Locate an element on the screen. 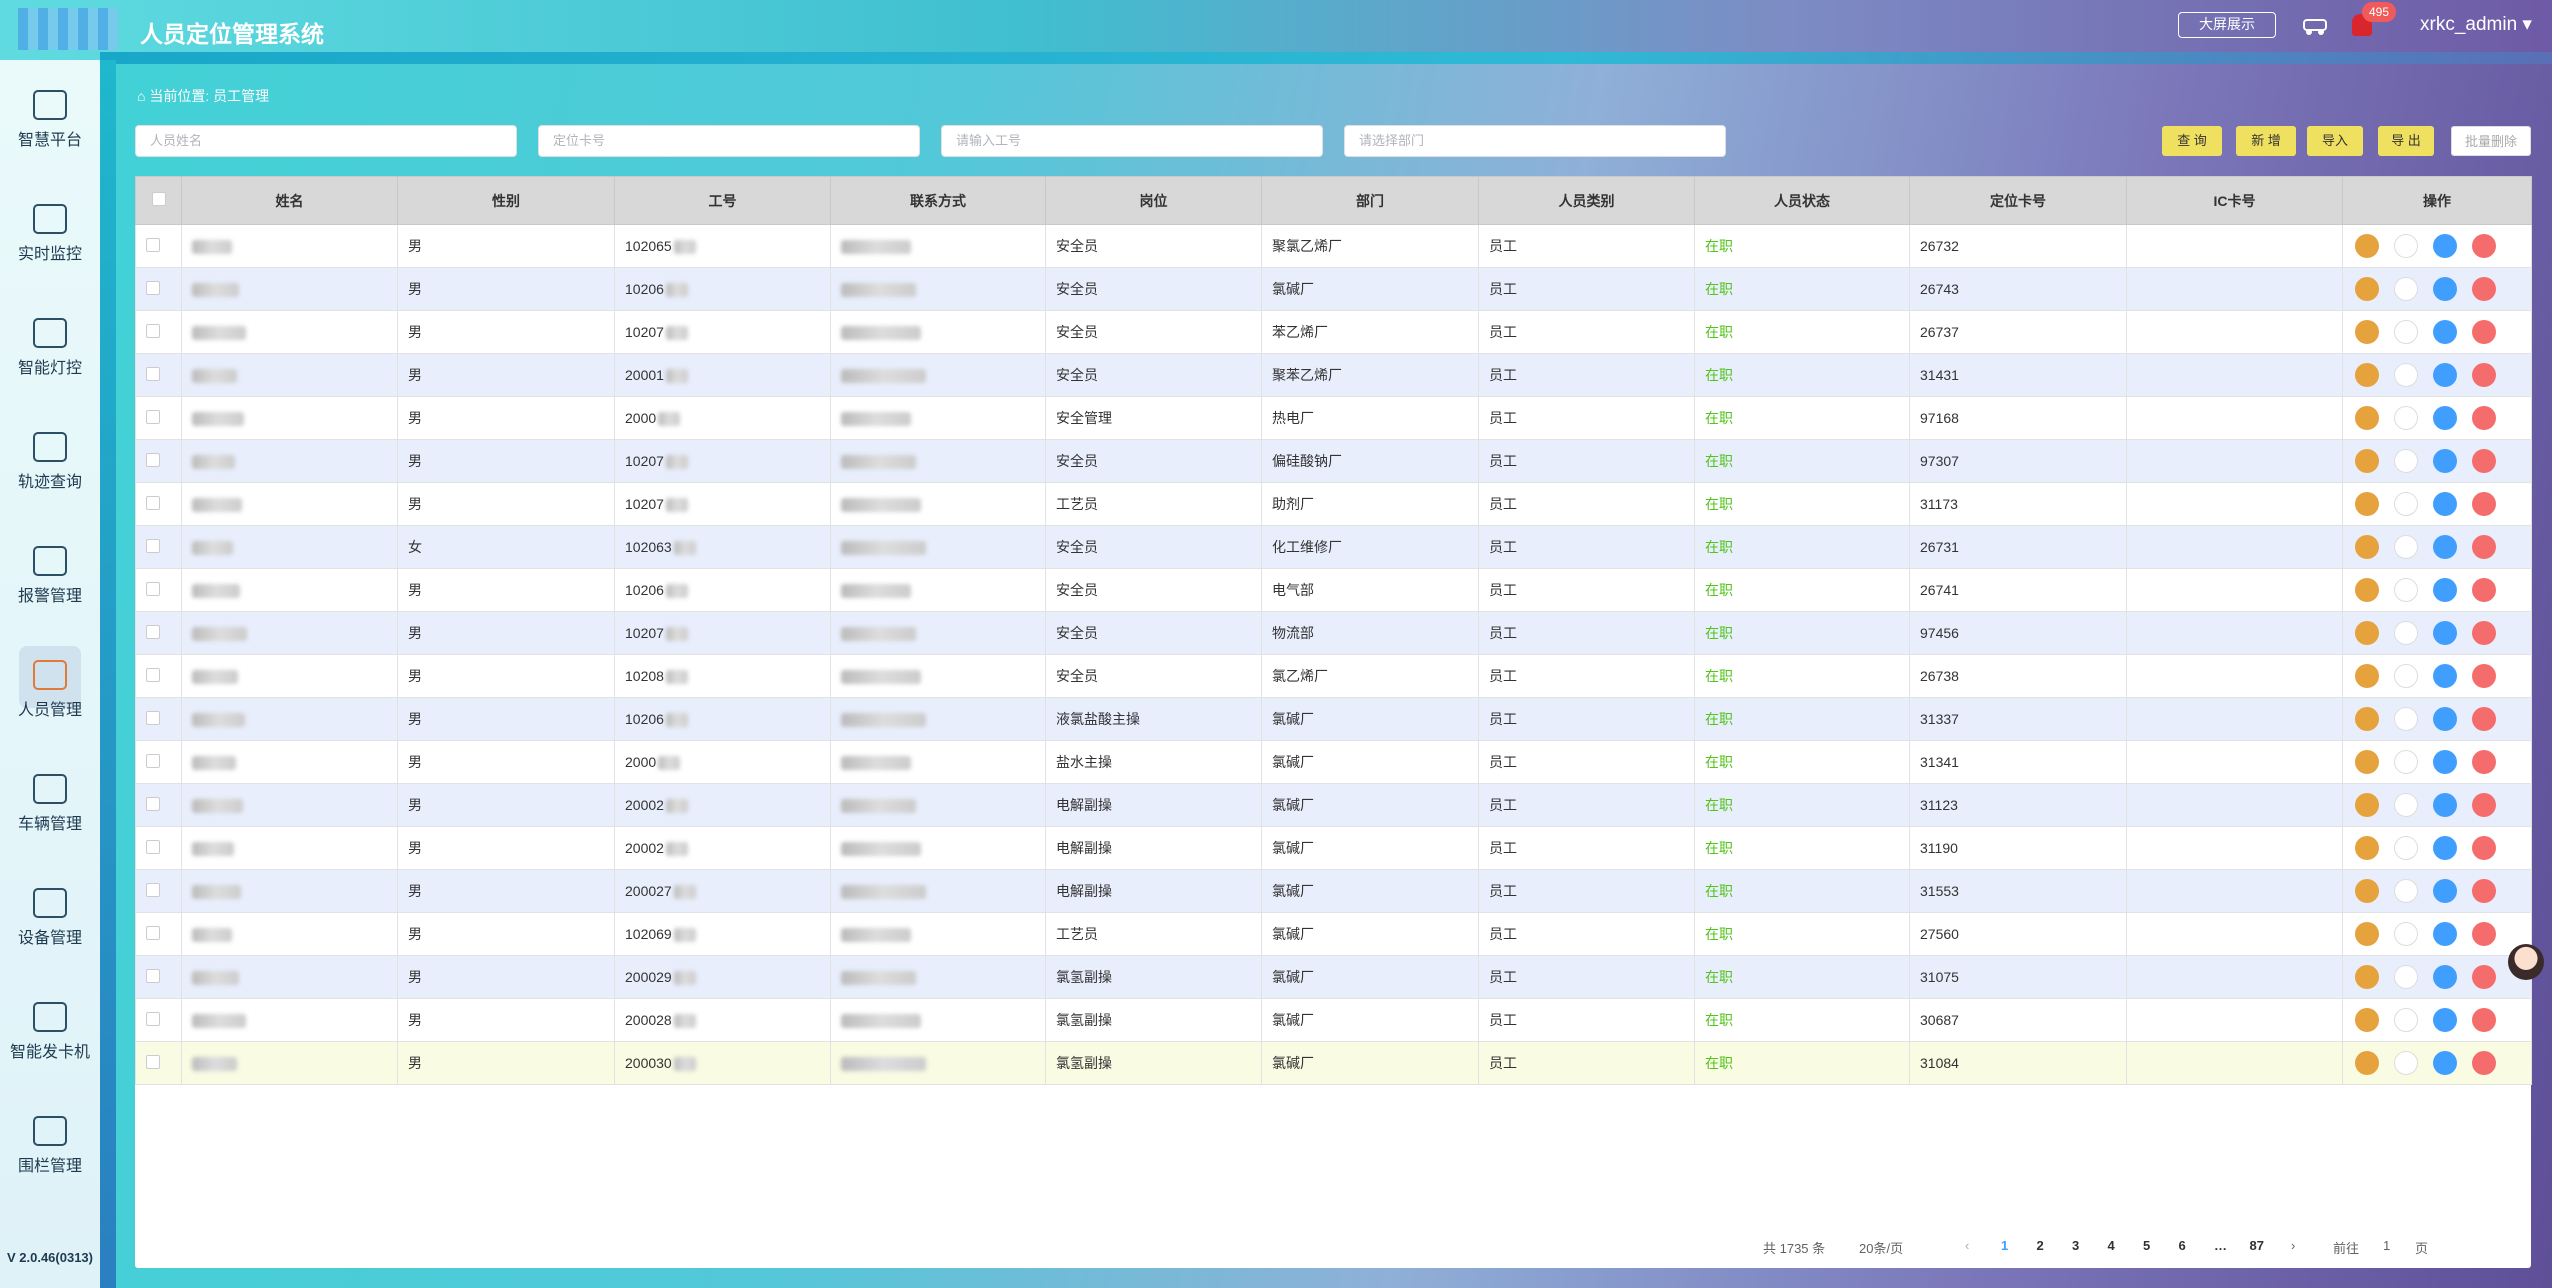 This screenshot has width=2552, height=1288. nav-label: 智能发卡机 is located at coordinates (49, 1052).